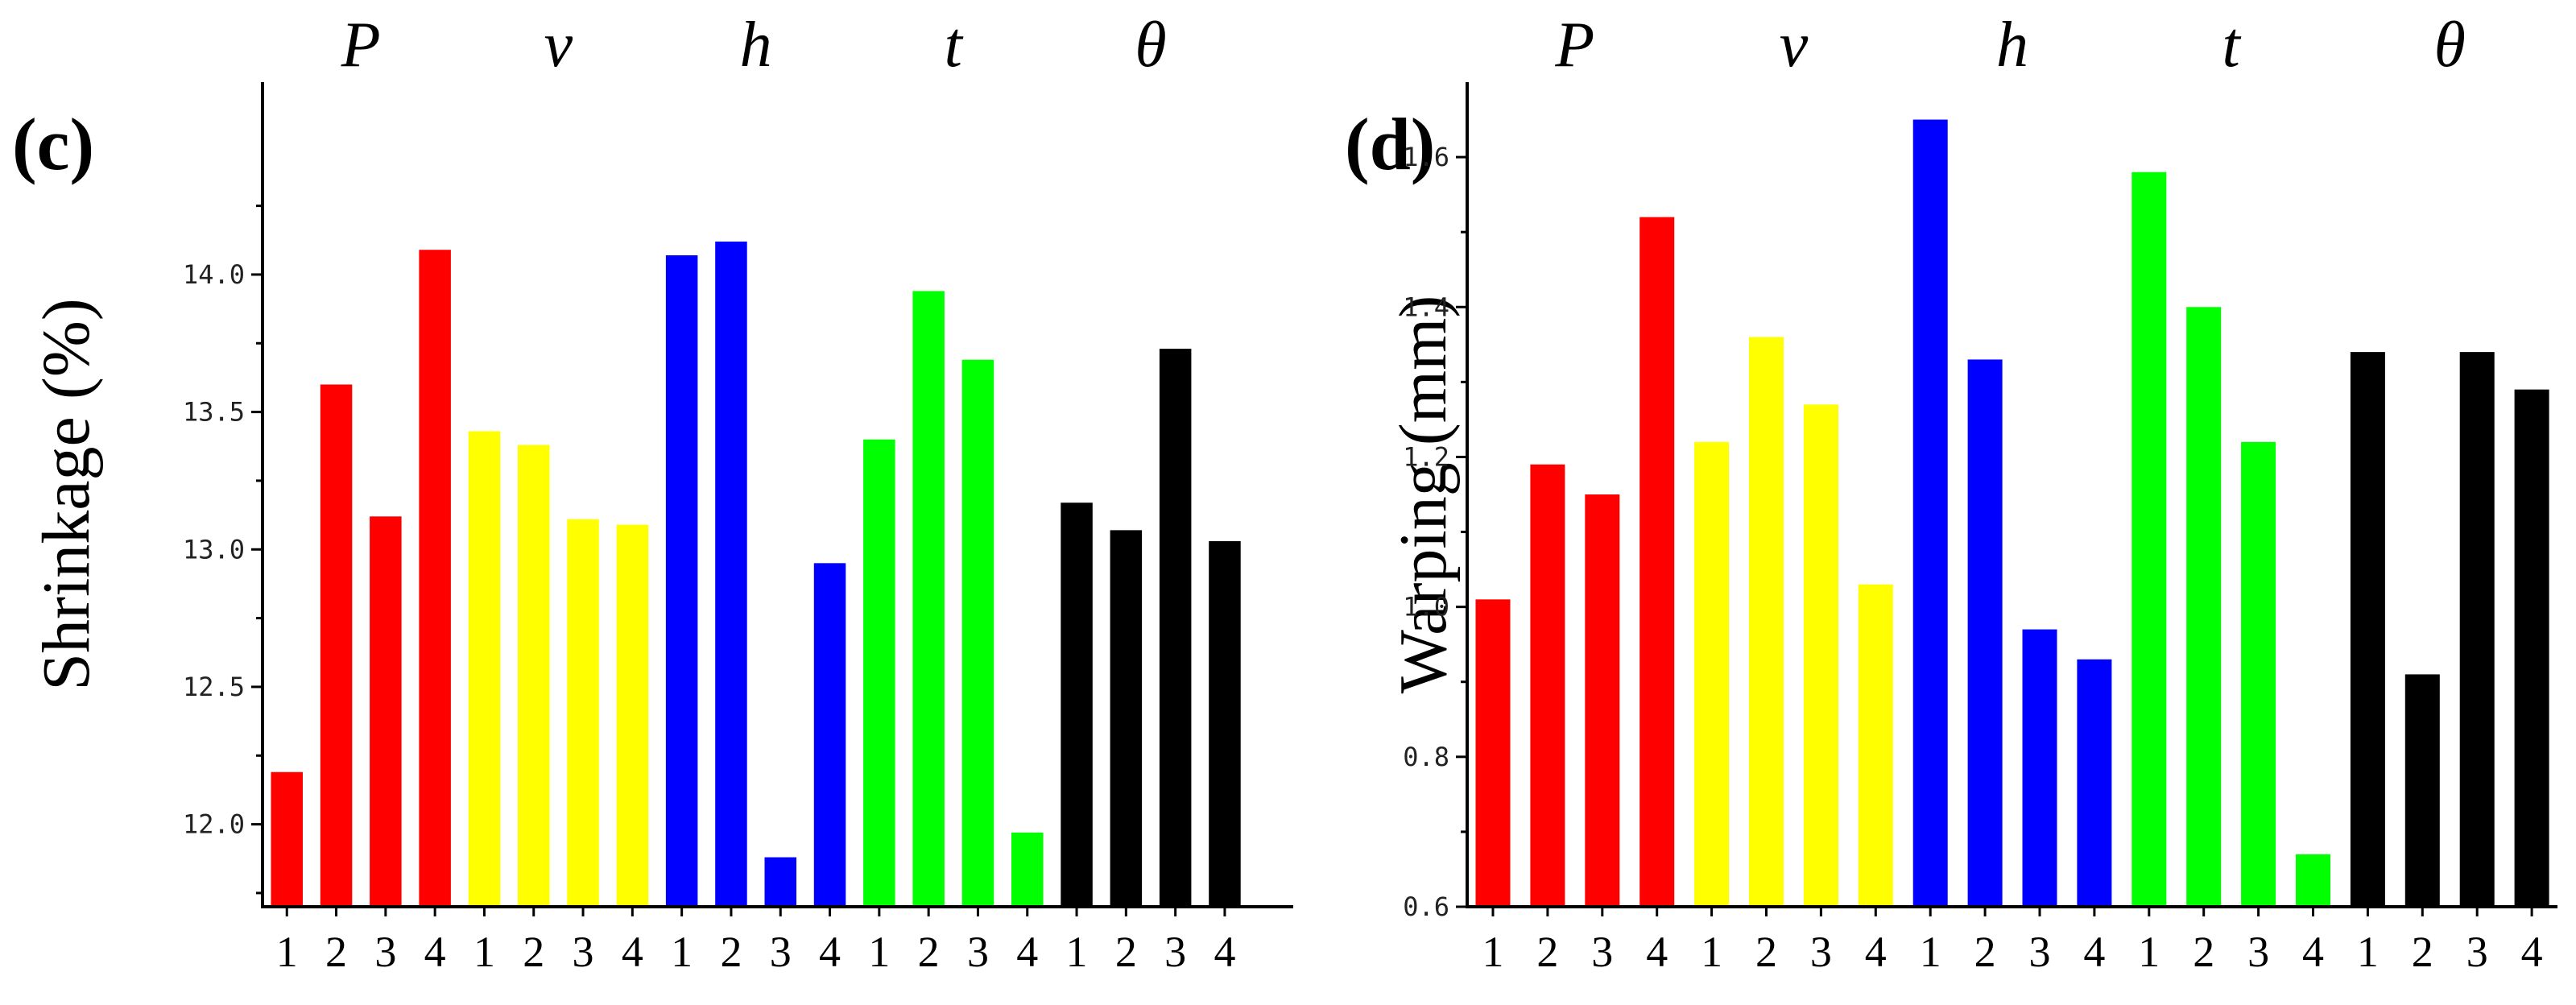 This screenshot has height=1005, width=2576. What do you see at coordinates (214, 824) in the screenshot?
I see `y-tick-label: 12.0` at bounding box center [214, 824].